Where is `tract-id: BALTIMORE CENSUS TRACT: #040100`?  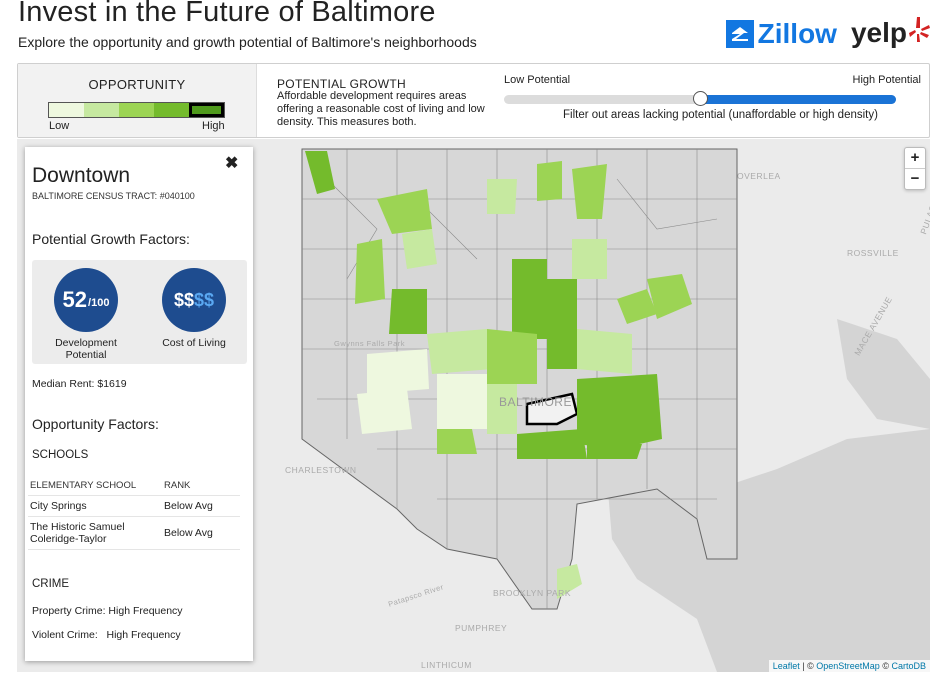
tract-id: BALTIMORE CENSUS TRACT: #040100 is located at coordinates (113, 196).